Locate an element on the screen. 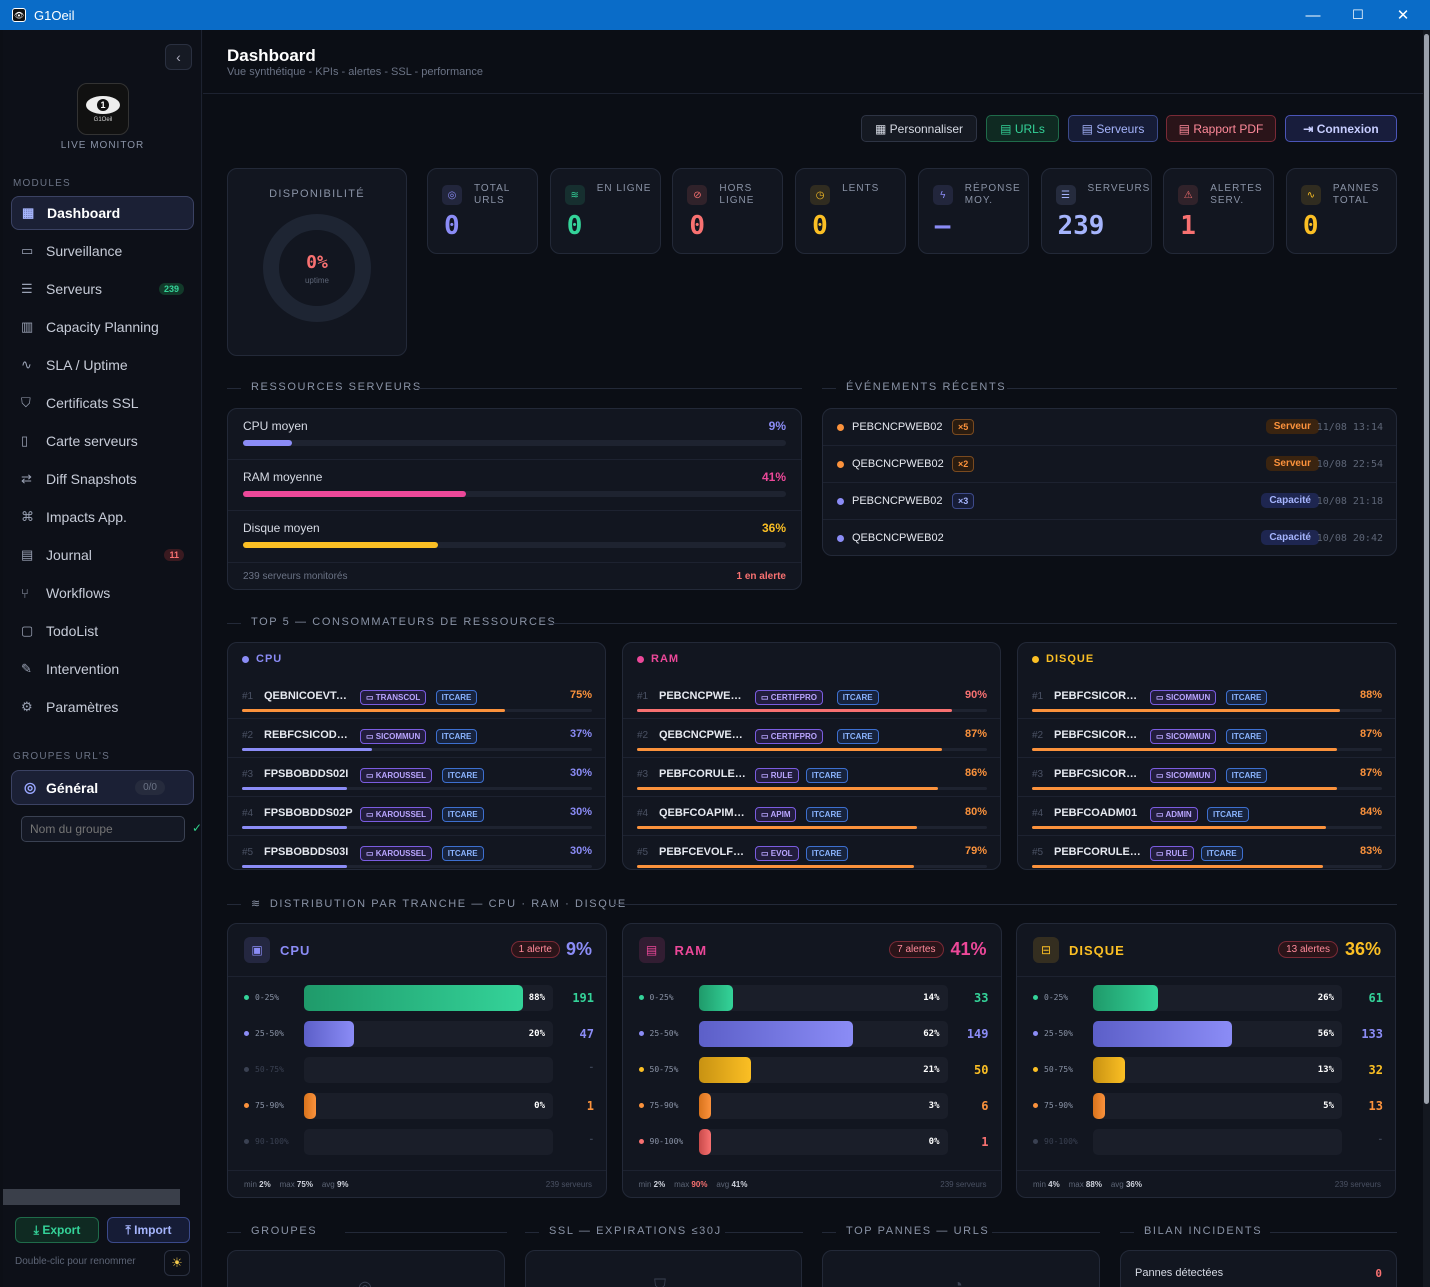 The image size is (1430, 1287). usage-bar is located at coordinates (417, 827).